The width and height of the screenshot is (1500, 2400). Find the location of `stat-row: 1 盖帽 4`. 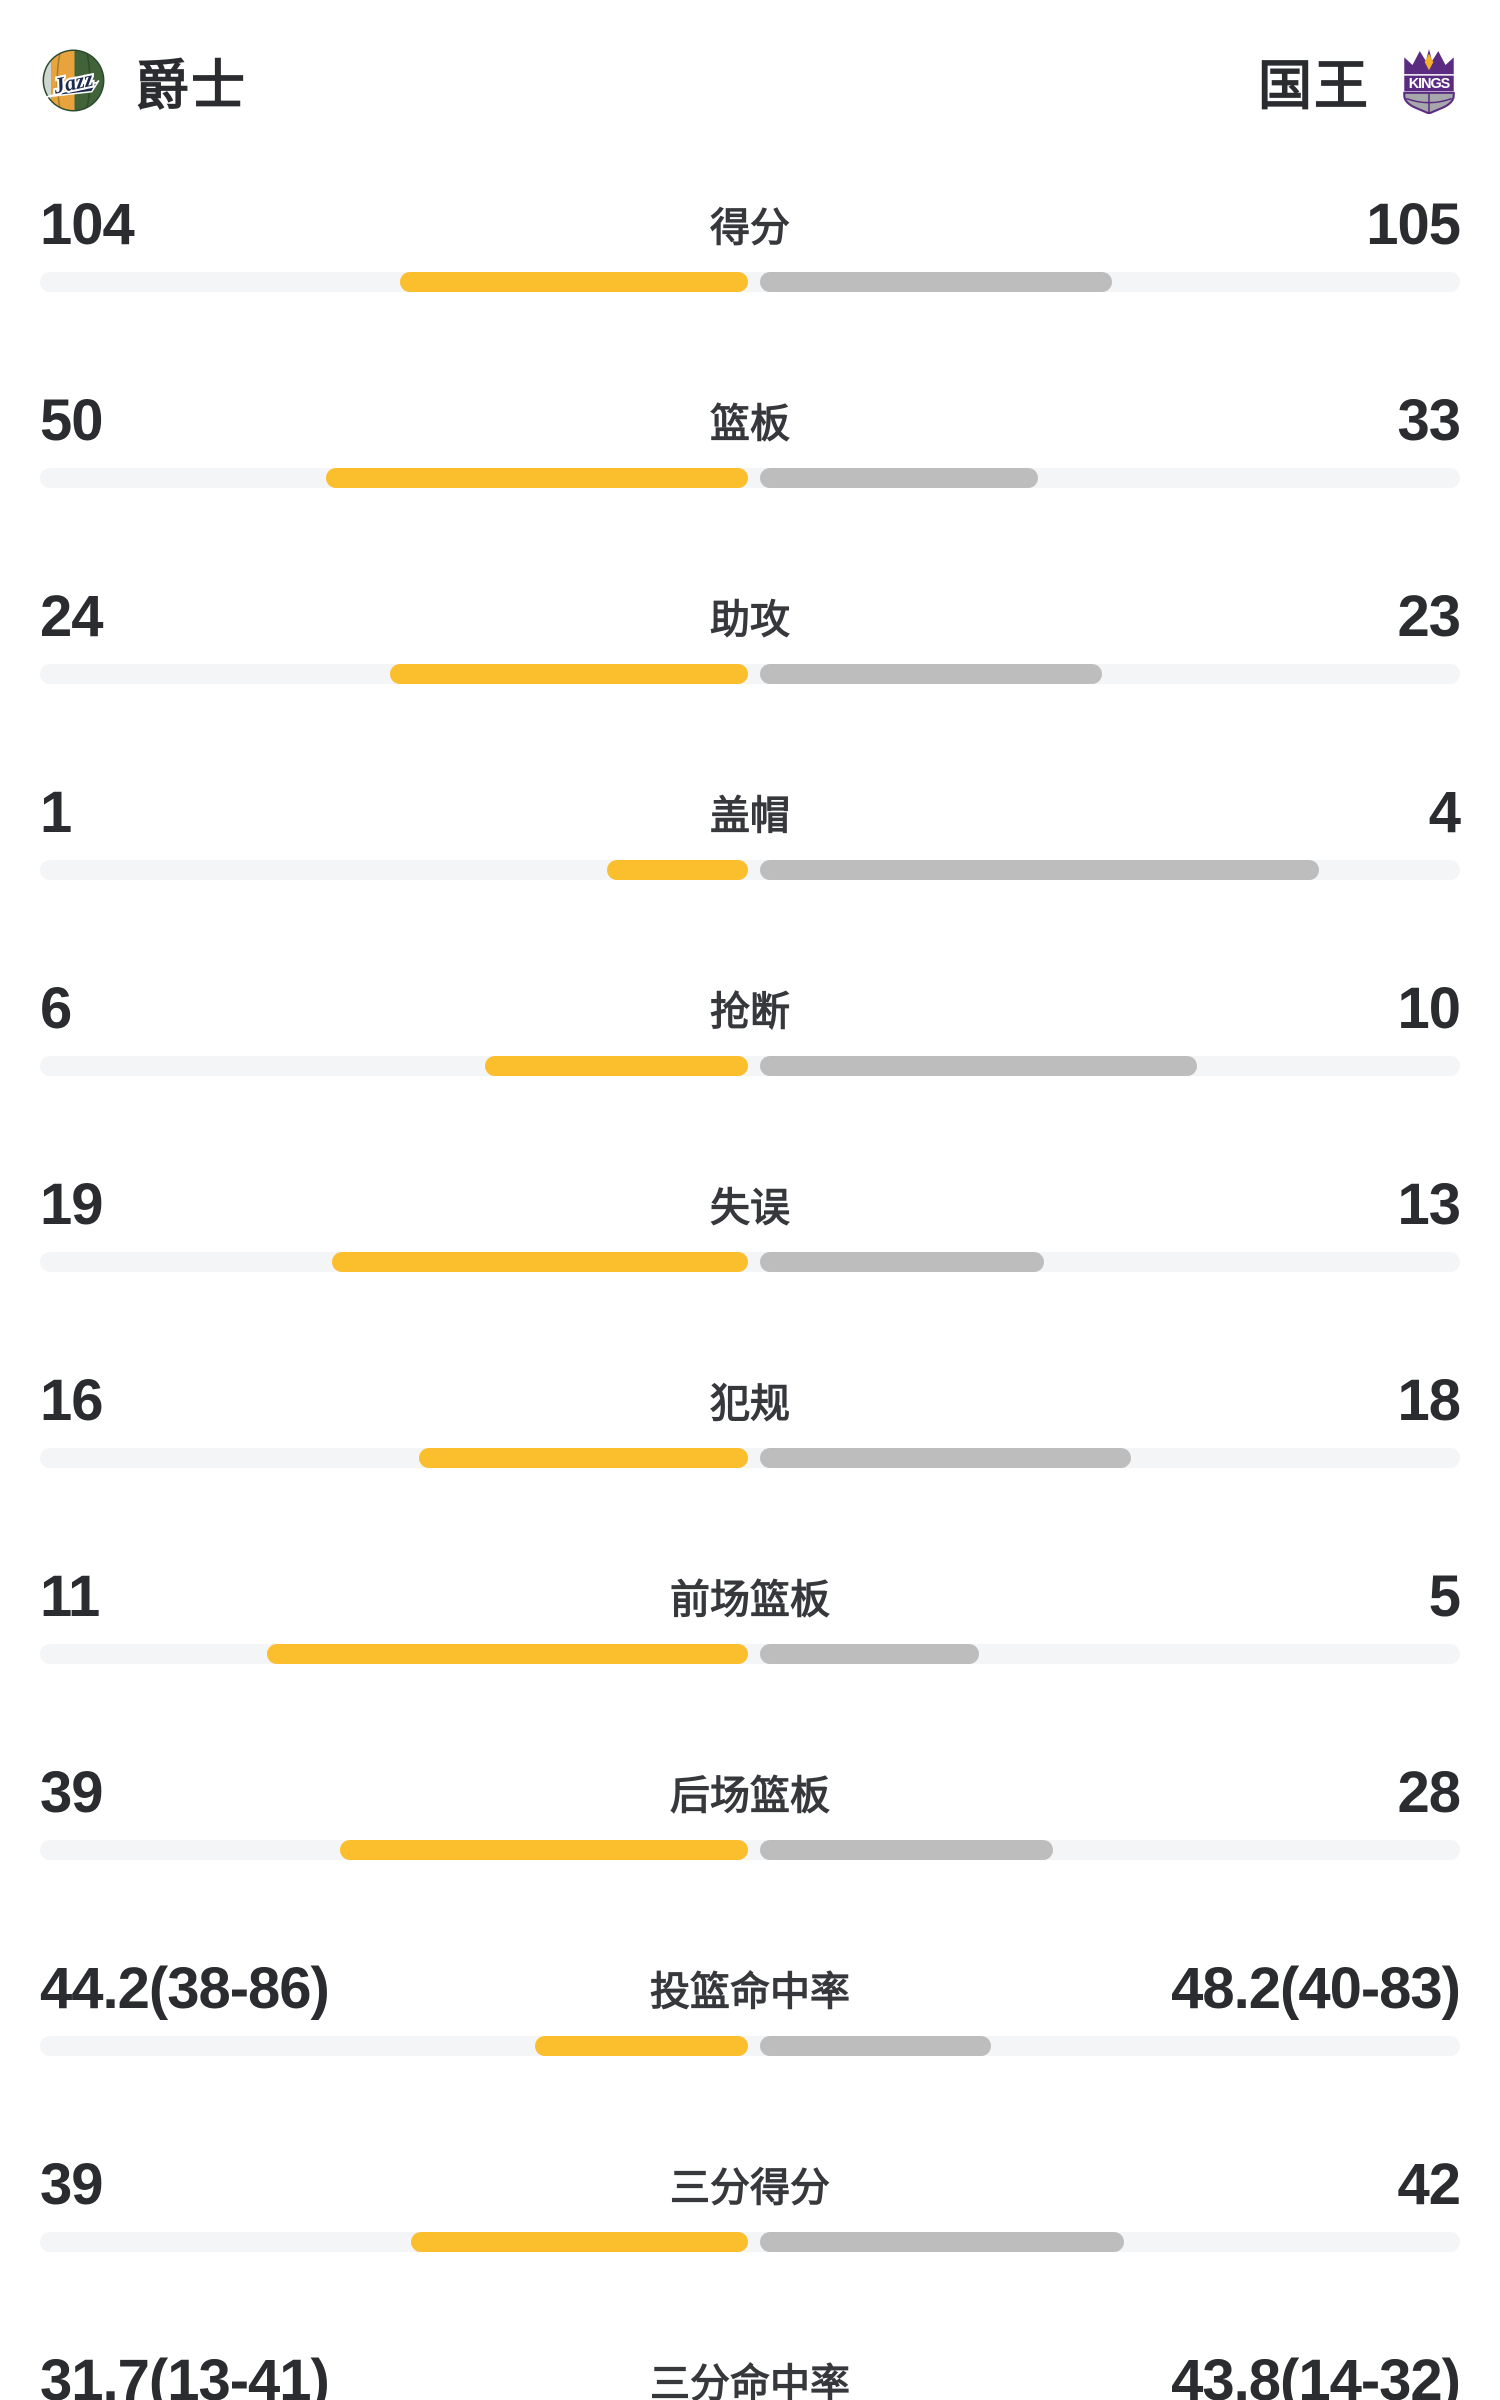

stat-row: 1 盖帽 4 is located at coordinates (750, 862).